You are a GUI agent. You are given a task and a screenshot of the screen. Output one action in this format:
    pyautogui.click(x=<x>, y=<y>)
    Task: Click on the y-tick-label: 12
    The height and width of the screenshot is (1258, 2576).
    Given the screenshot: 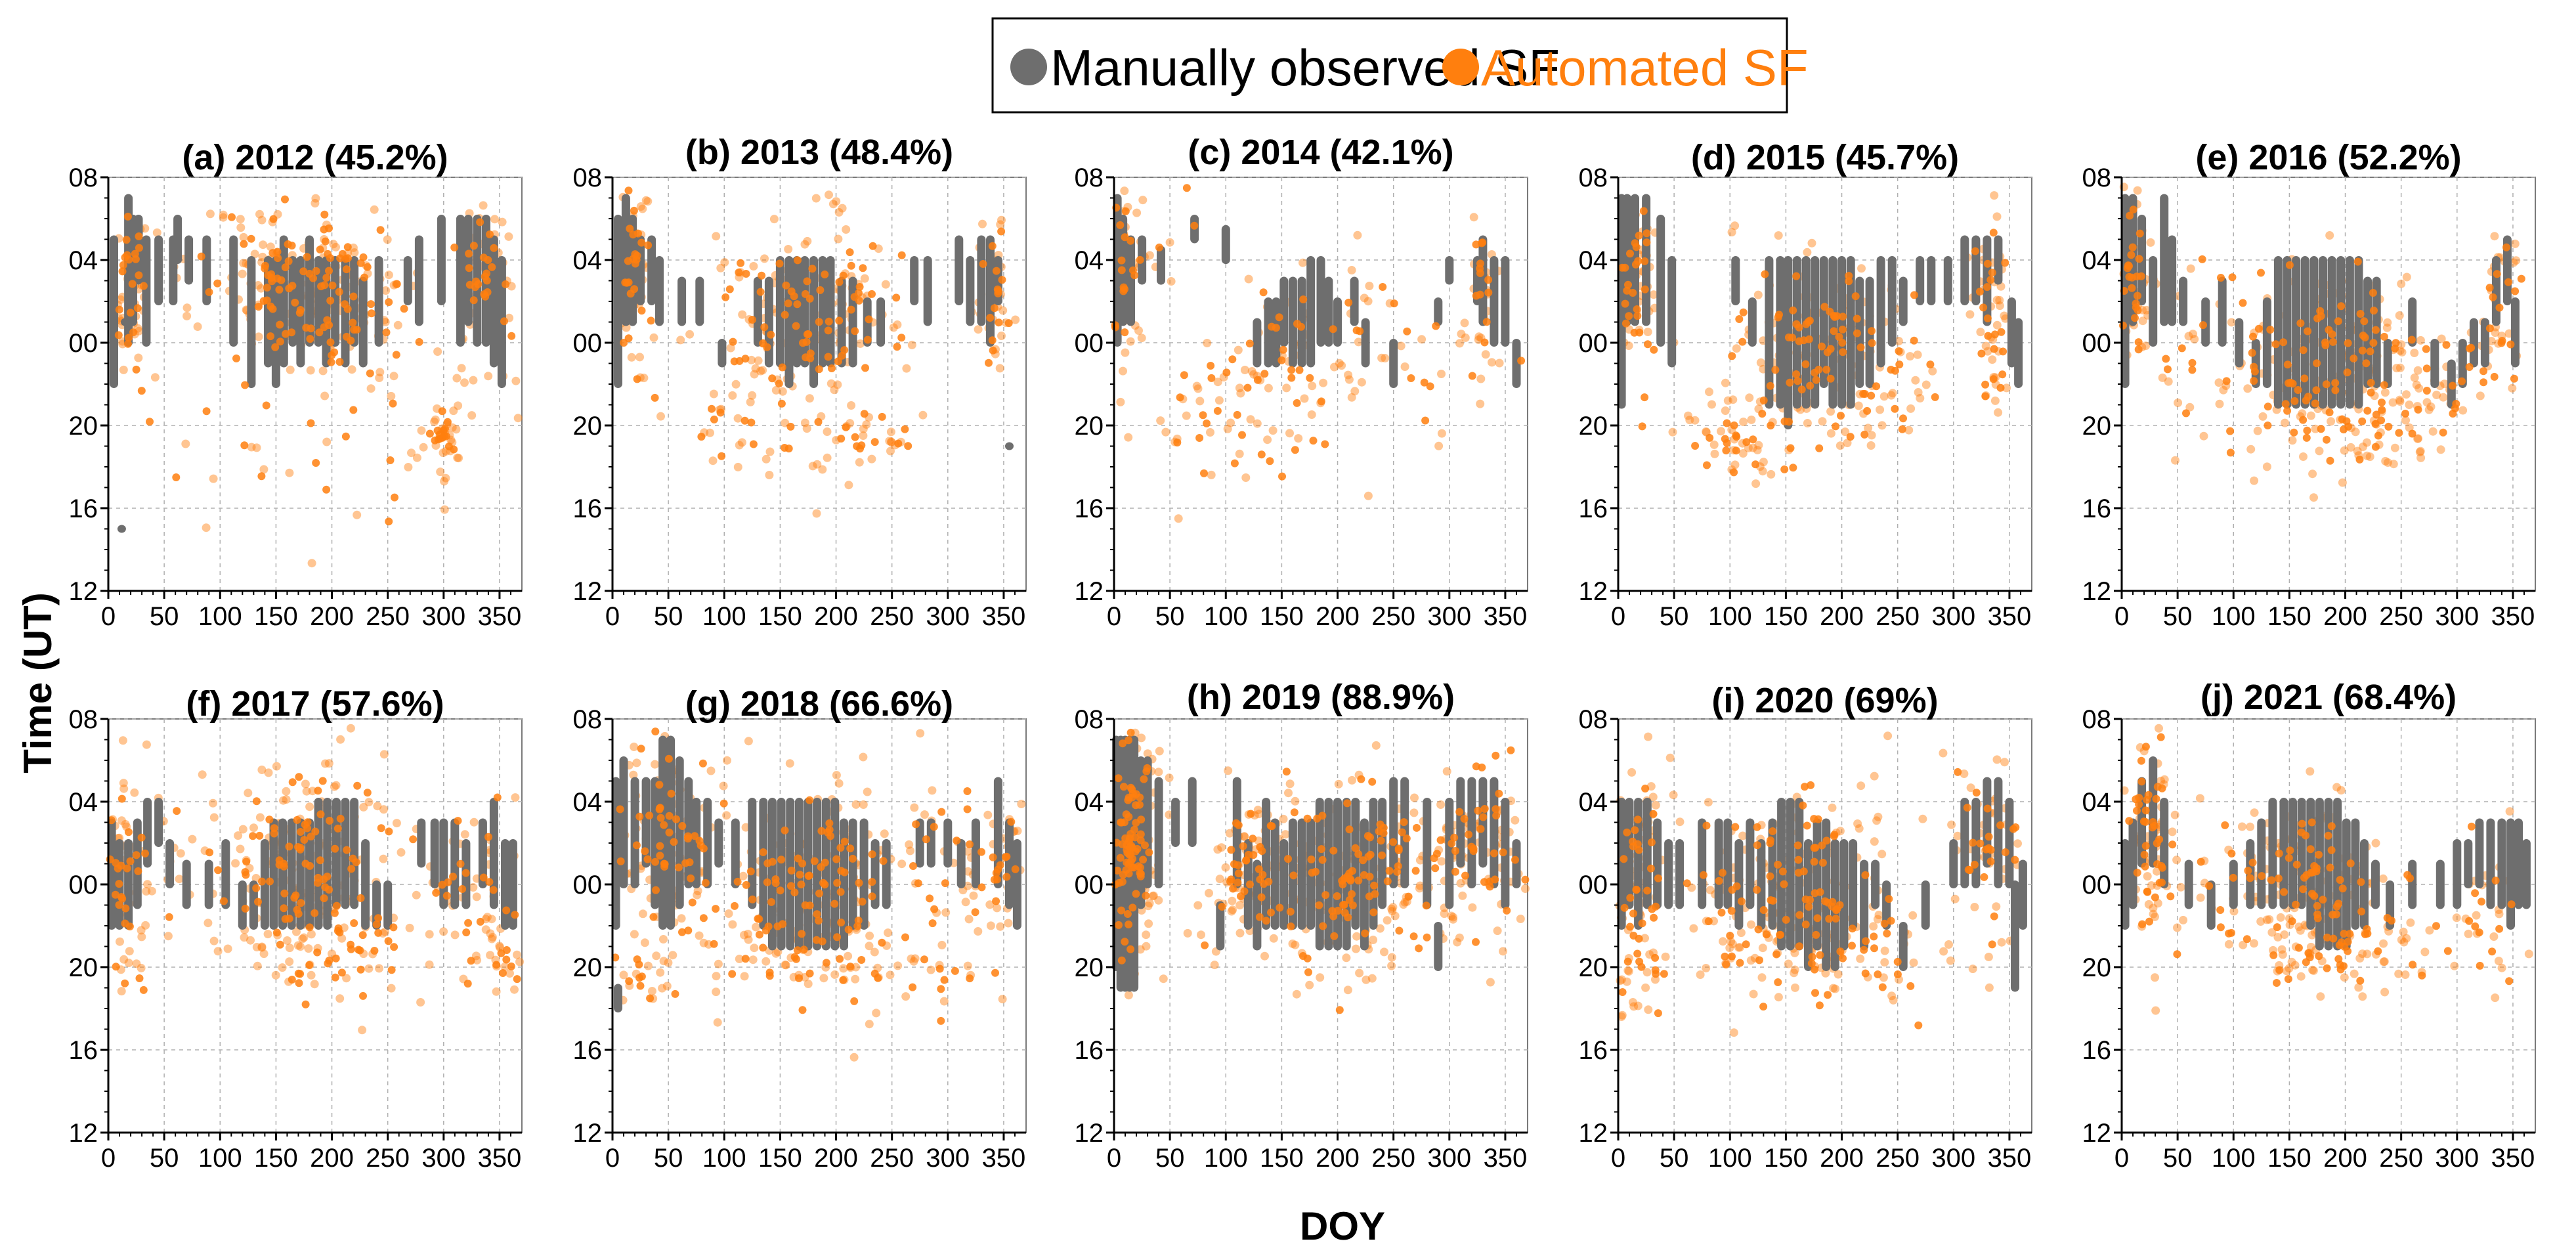 What is the action you would take?
    pyautogui.click(x=1593, y=591)
    